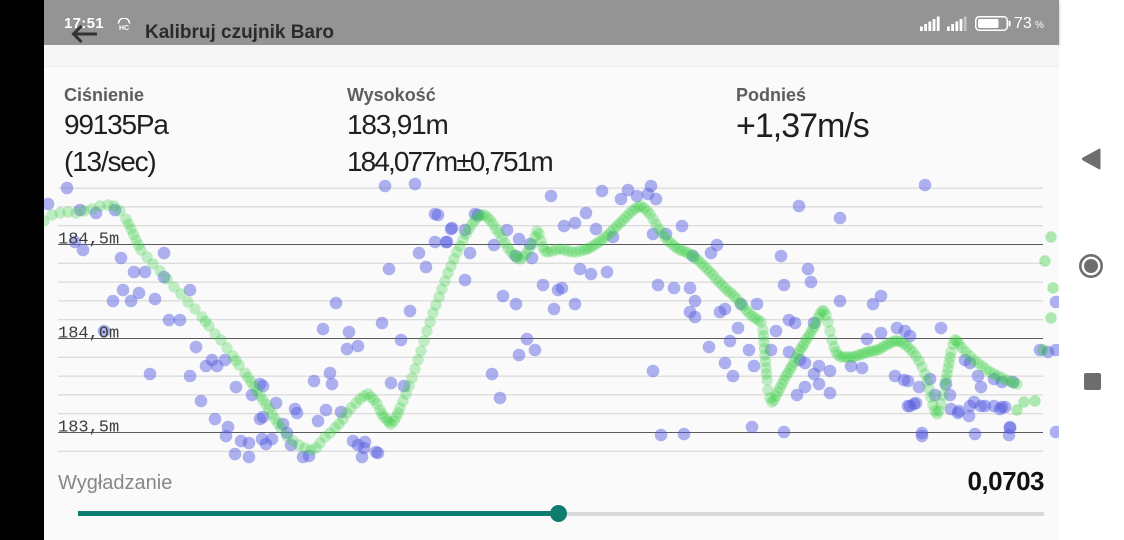 This screenshot has height=540, width=1124. Describe the element at coordinates (124, 28) in the screenshot. I see `svg-text: HC` at that location.